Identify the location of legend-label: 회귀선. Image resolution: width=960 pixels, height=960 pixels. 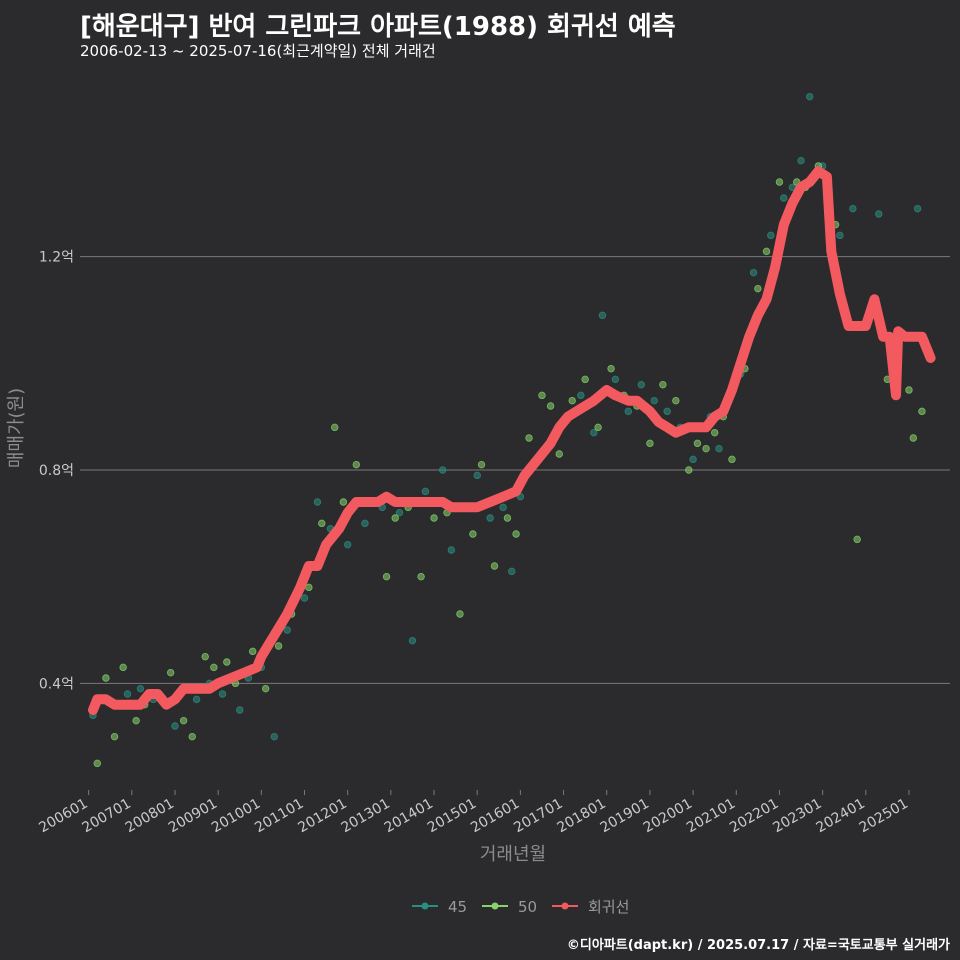
(608, 907).